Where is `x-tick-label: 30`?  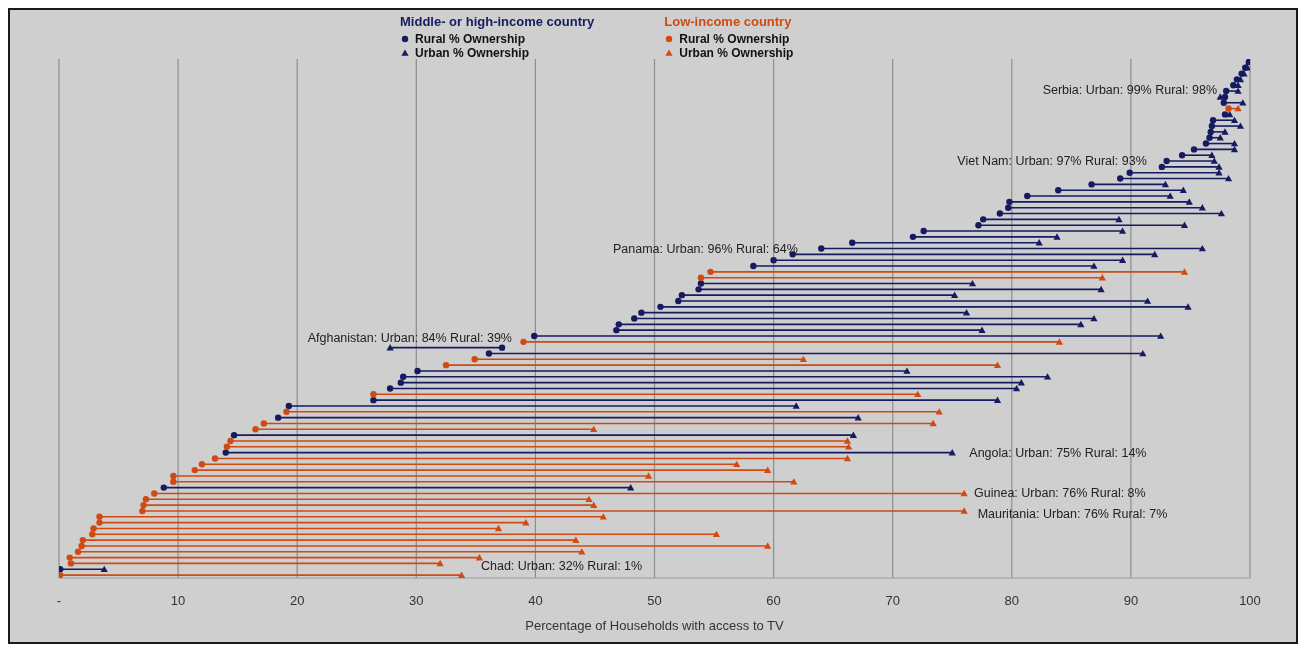
x-tick-label: 30 is located at coordinates (416, 601).